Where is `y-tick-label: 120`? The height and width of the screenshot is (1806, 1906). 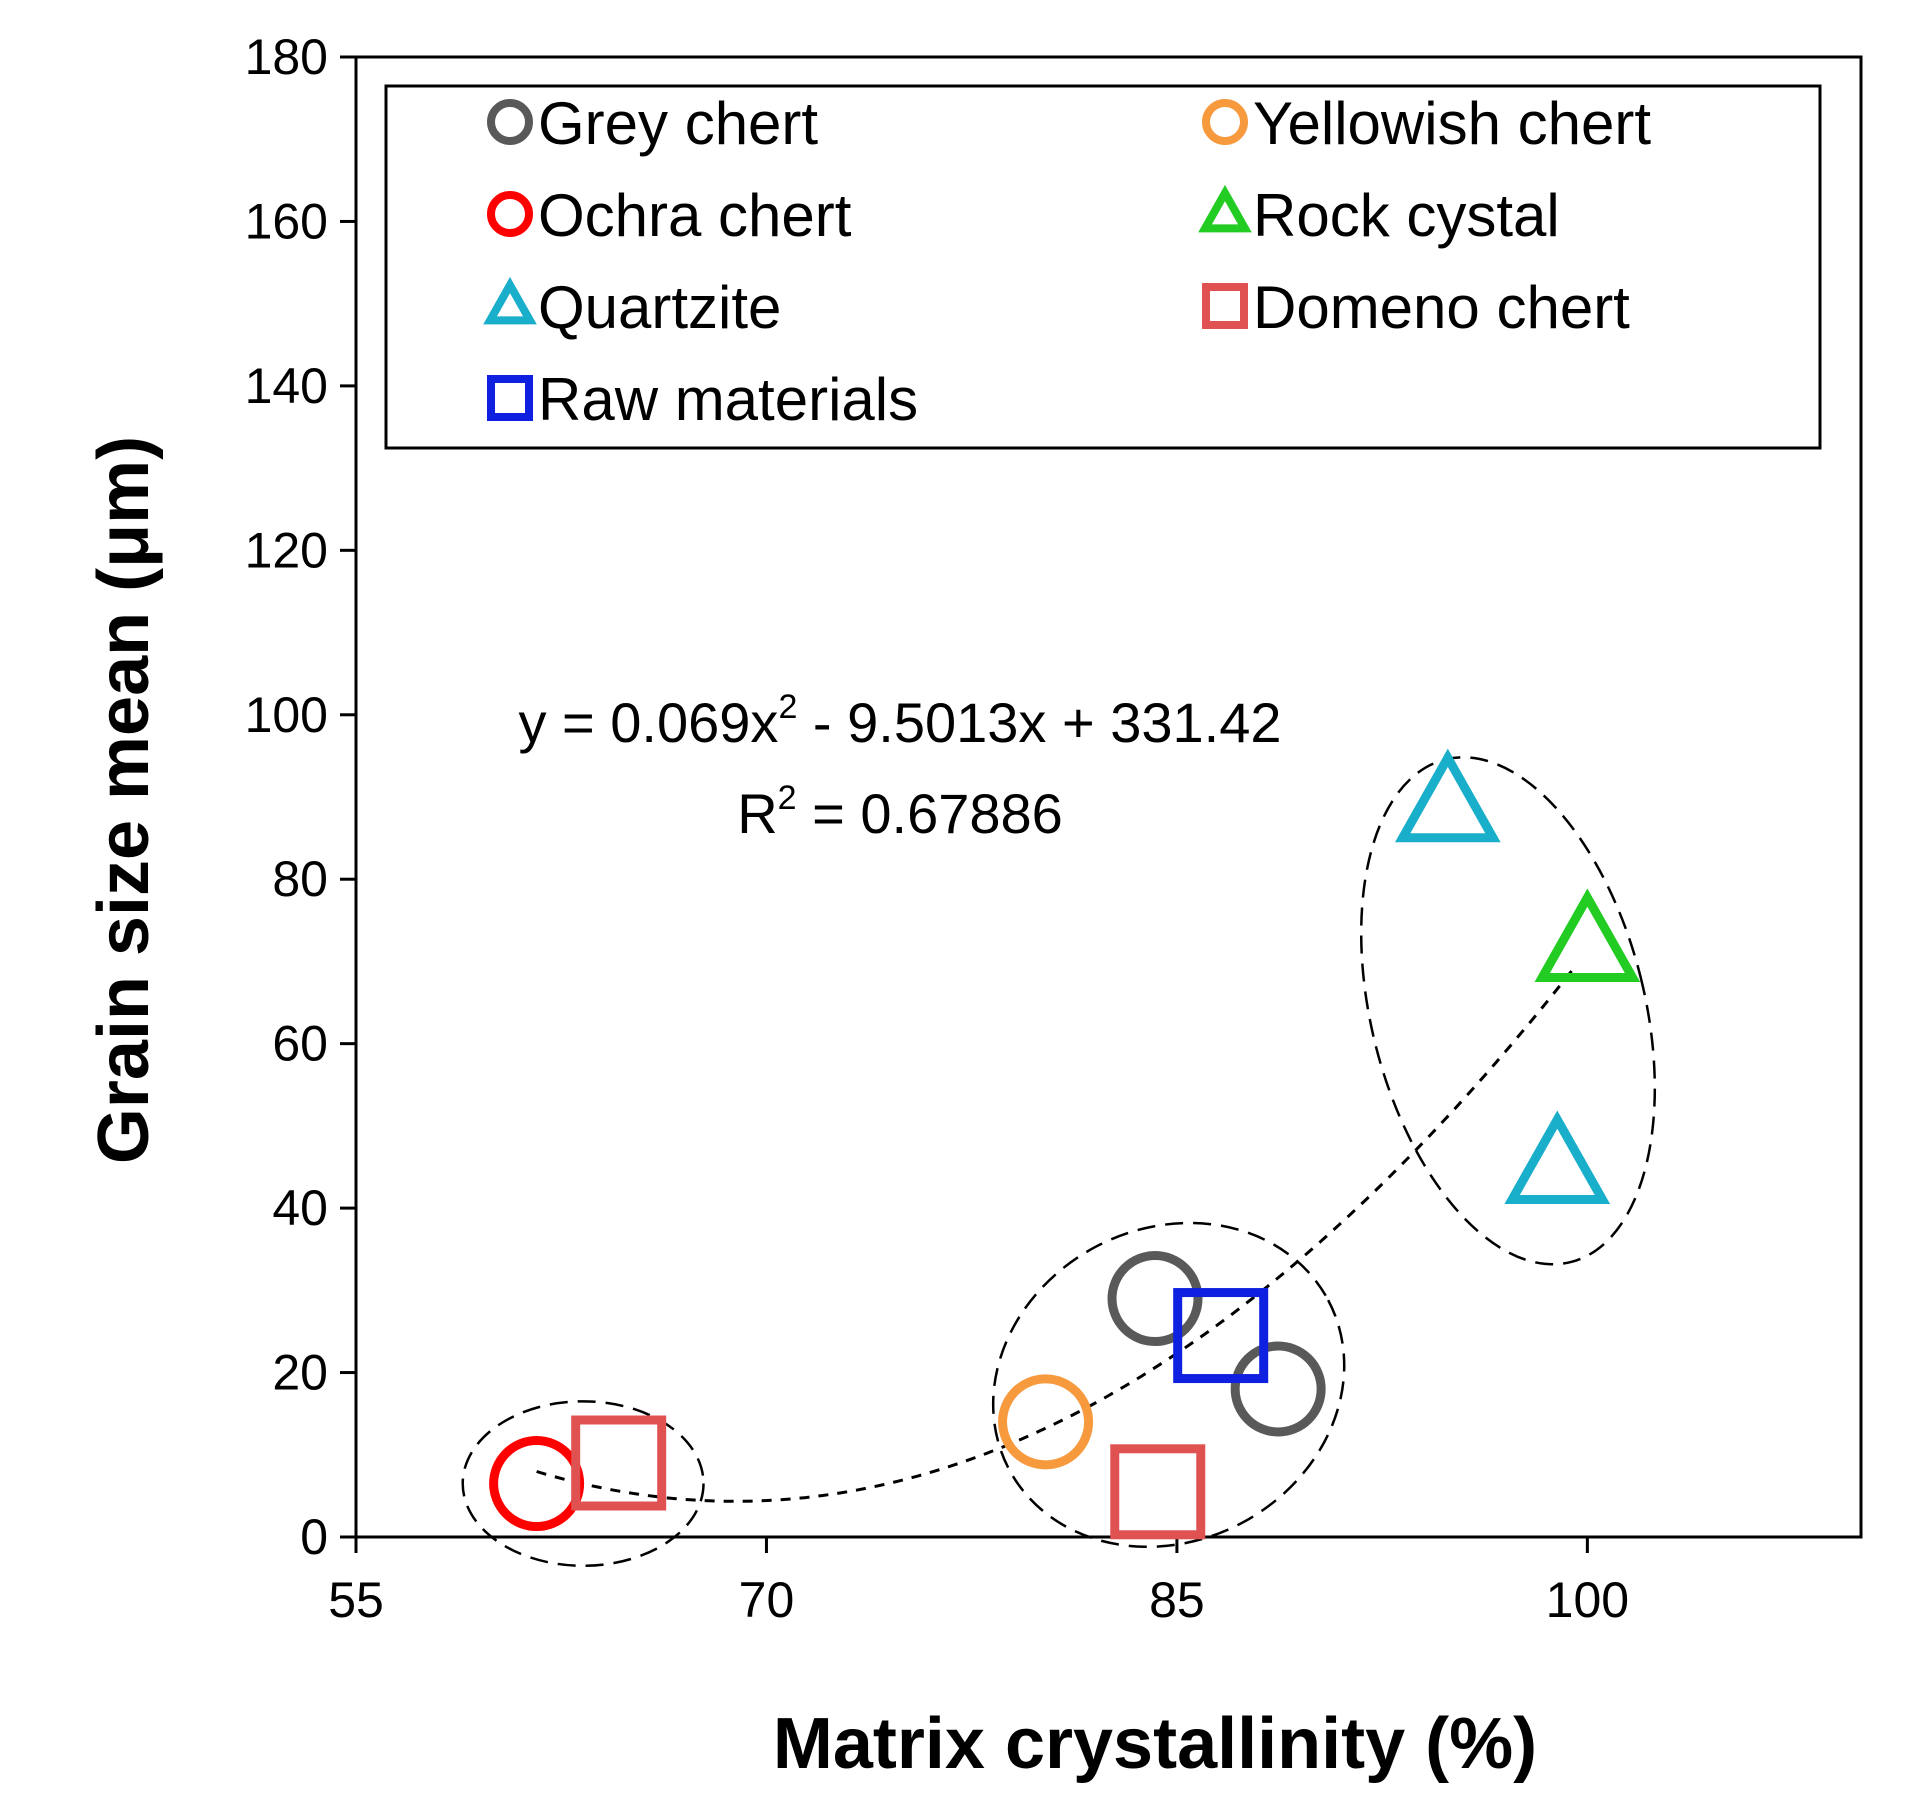 y-tick-label: 120 is located at coordinates (286, 550).